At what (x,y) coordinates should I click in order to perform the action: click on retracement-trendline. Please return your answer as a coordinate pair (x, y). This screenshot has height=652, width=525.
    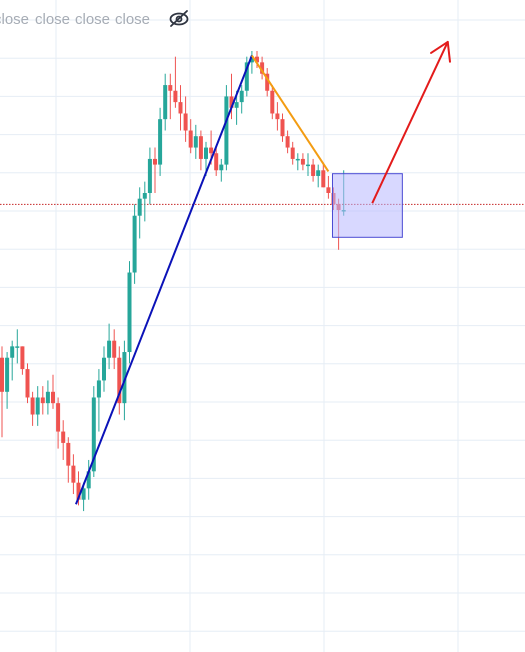
    Looking at the image, I should click on (290, 113).